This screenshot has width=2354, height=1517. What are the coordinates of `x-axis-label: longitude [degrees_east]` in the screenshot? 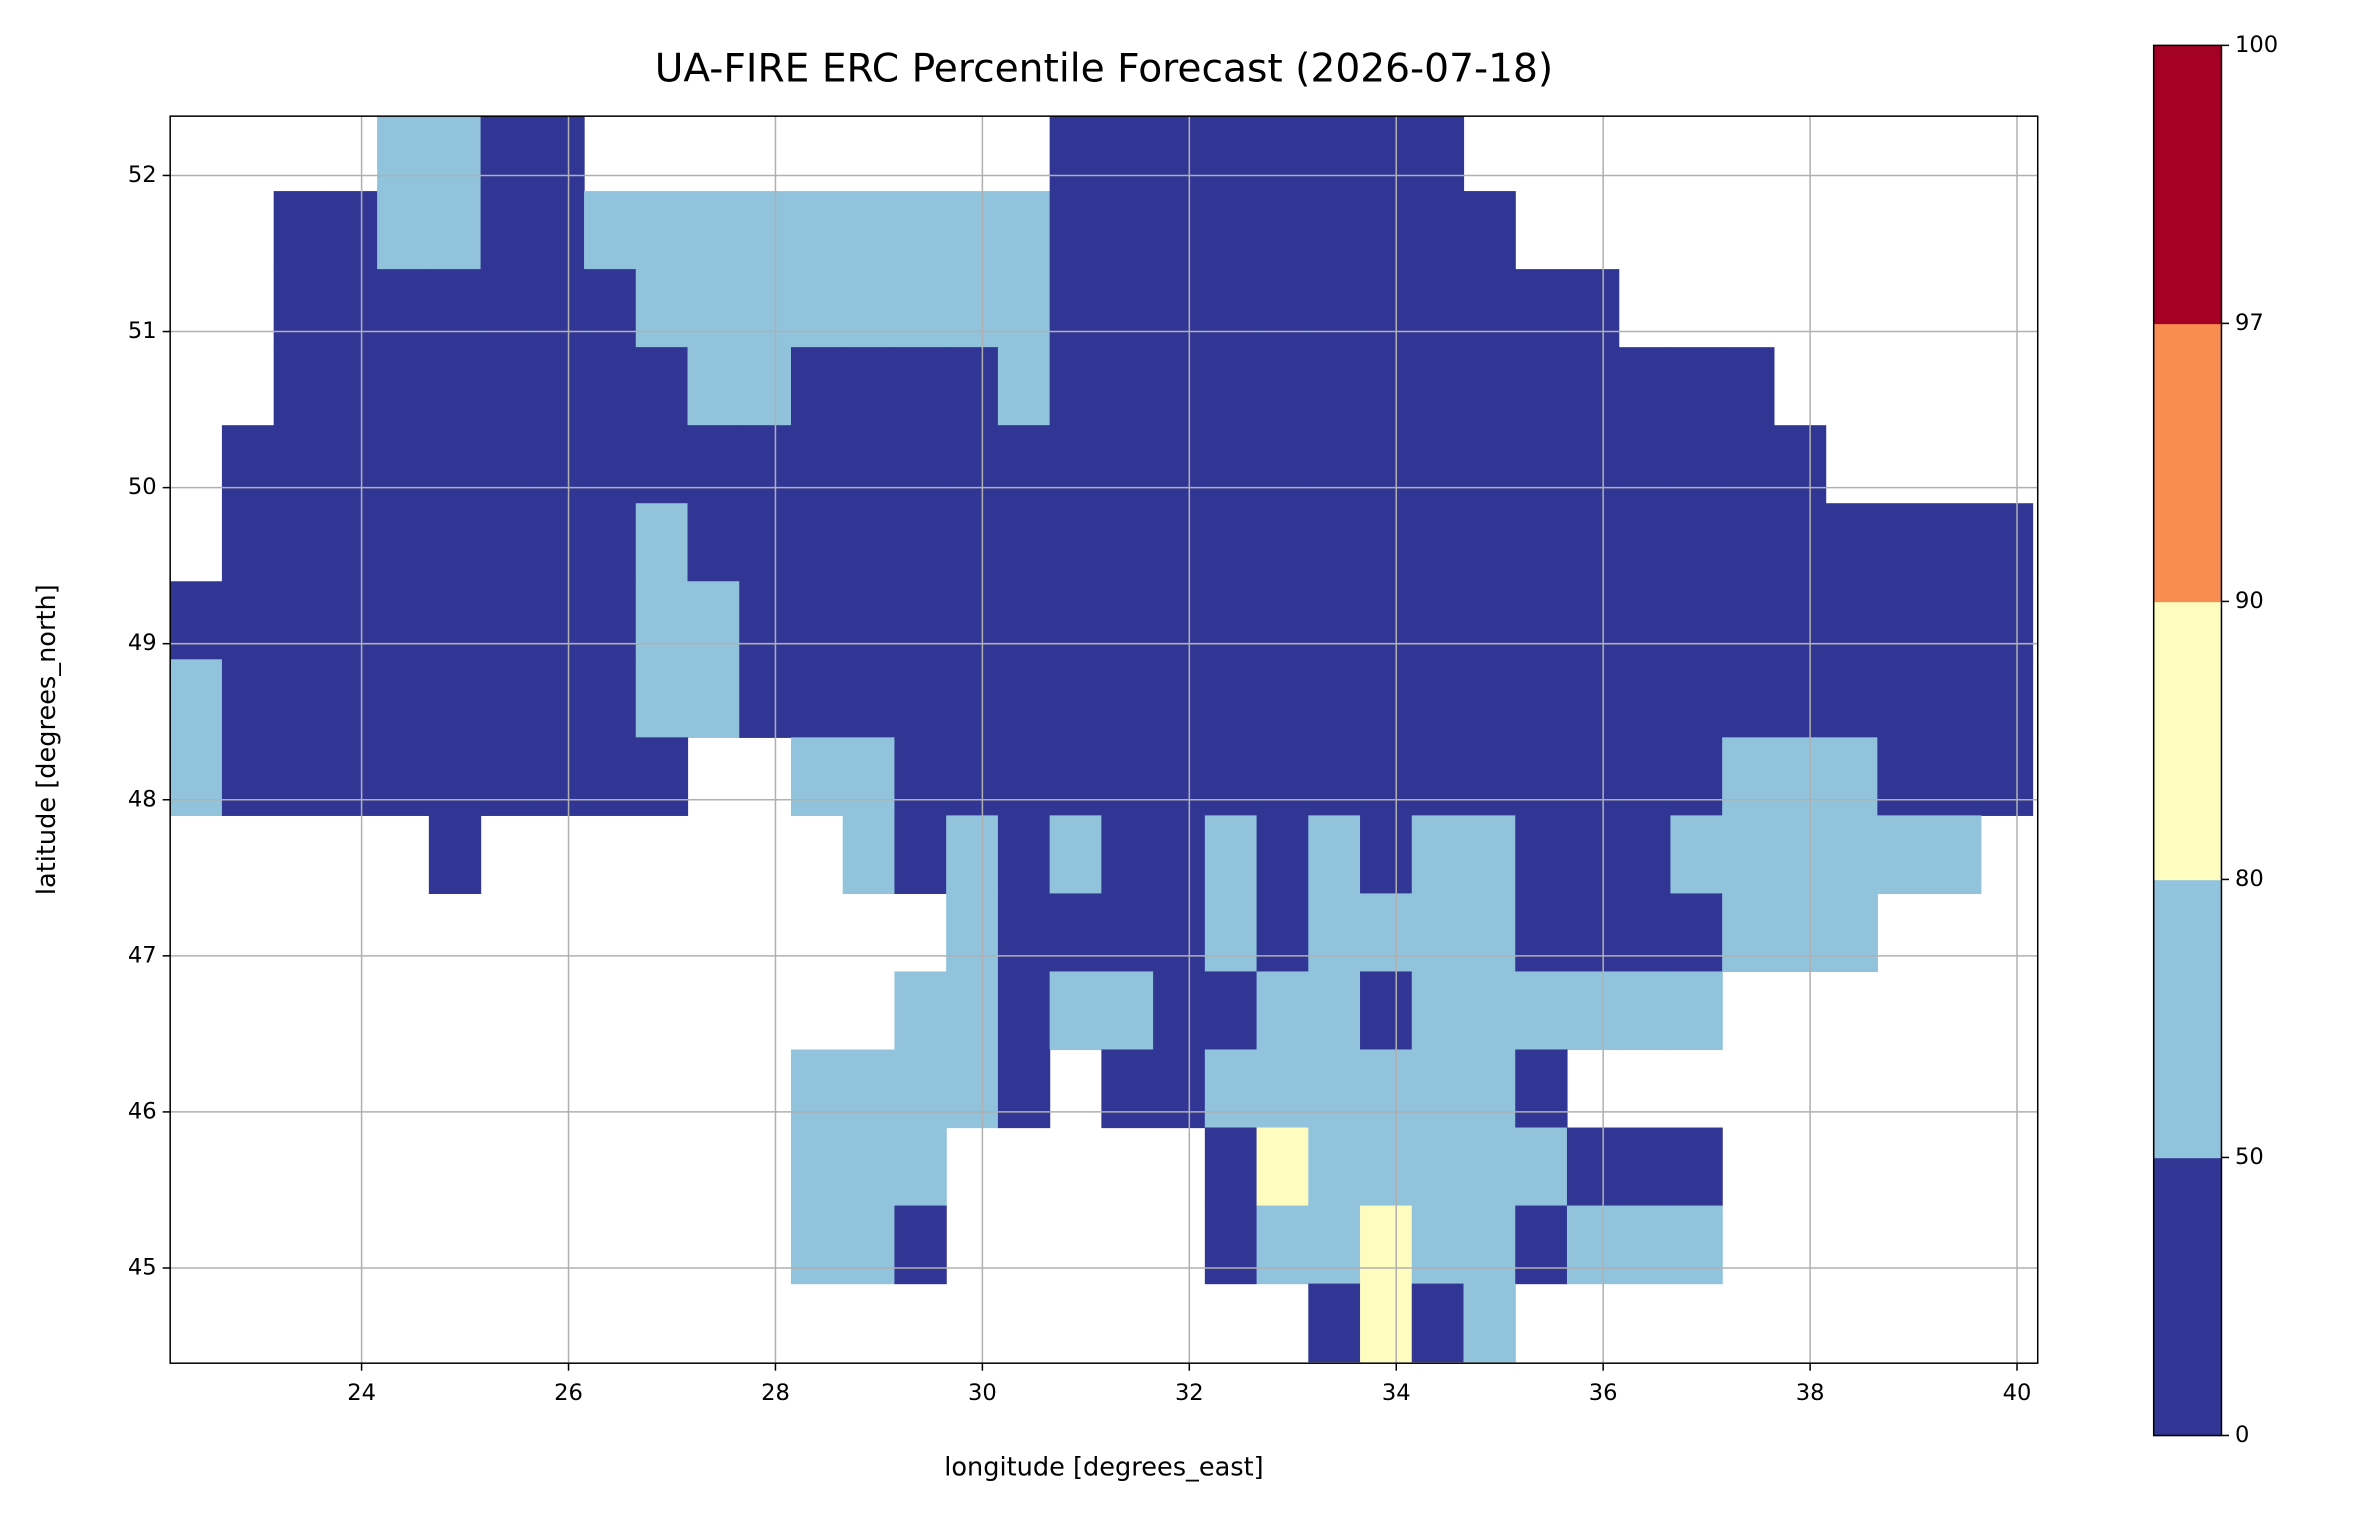 It's located at (1103, 1468).